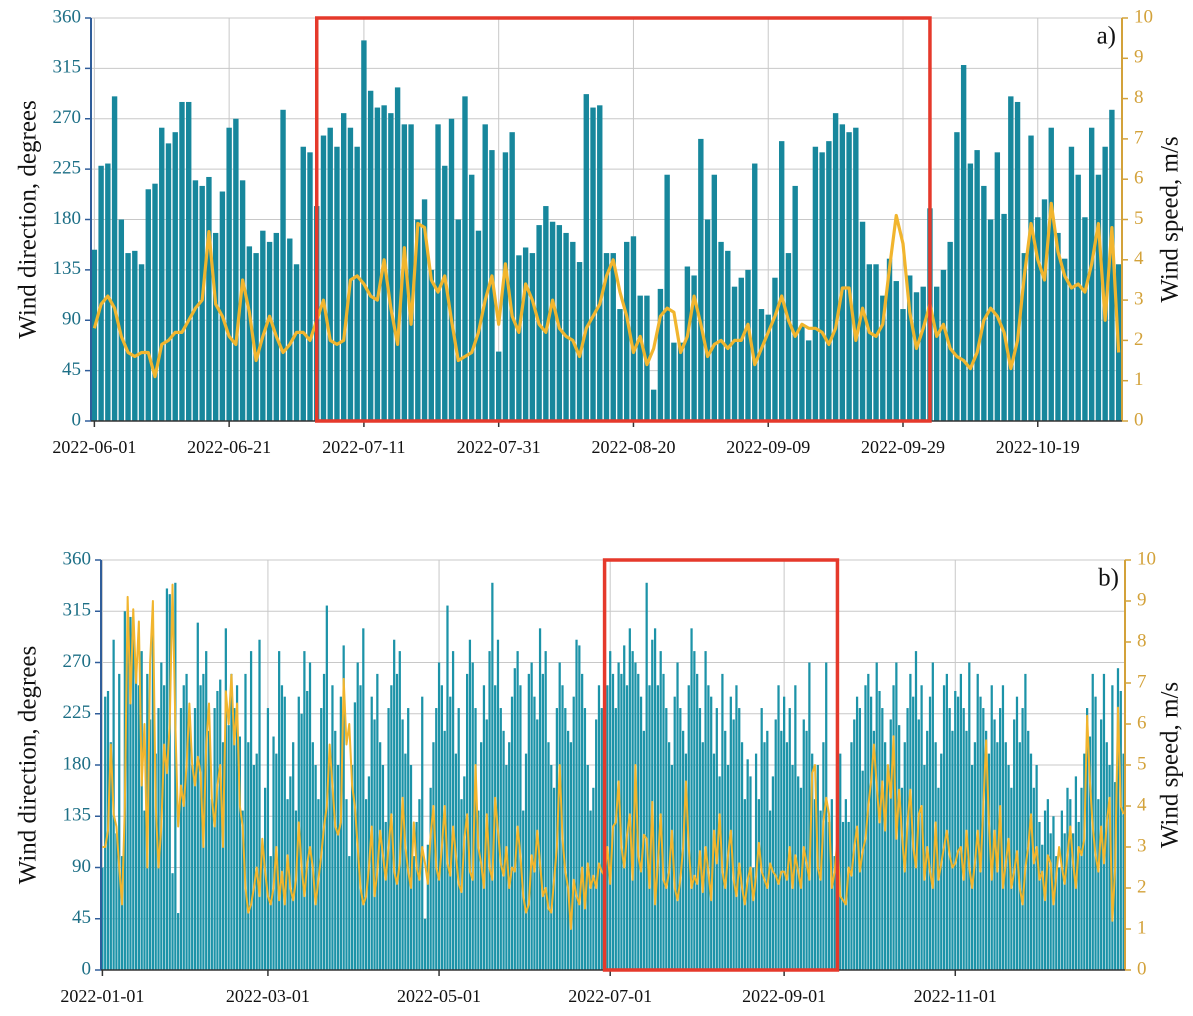 This screenshot has width=1193, height=1016. I want to click on y-tick-label: 90, so click(81, 866).